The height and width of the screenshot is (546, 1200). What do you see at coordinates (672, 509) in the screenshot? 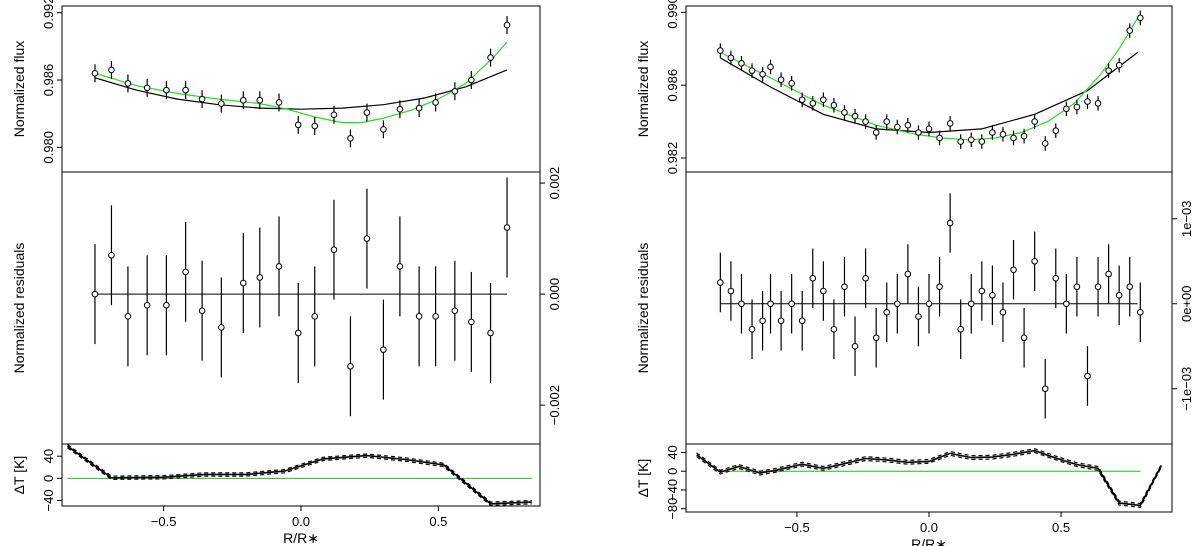
I see `y-tick-label: −80` at bounding box center [672, 509].